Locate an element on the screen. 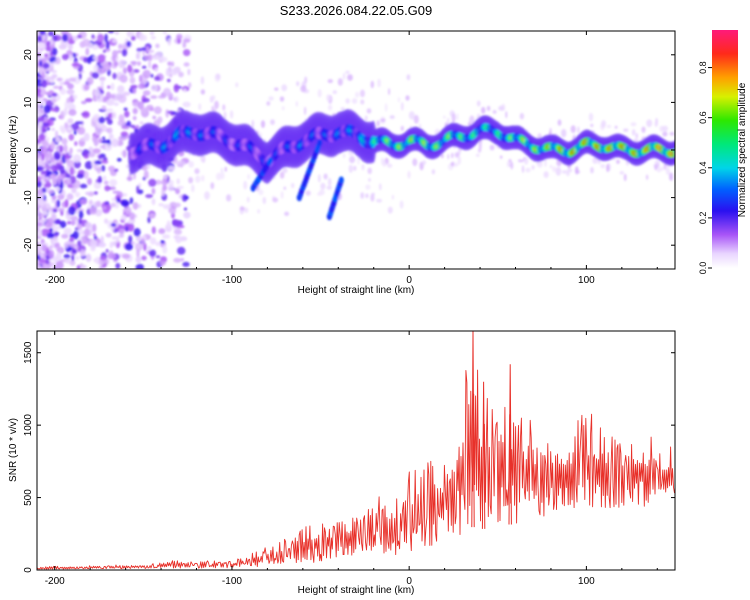  y-tick-label: -20 is located at coordinates (28, 245).